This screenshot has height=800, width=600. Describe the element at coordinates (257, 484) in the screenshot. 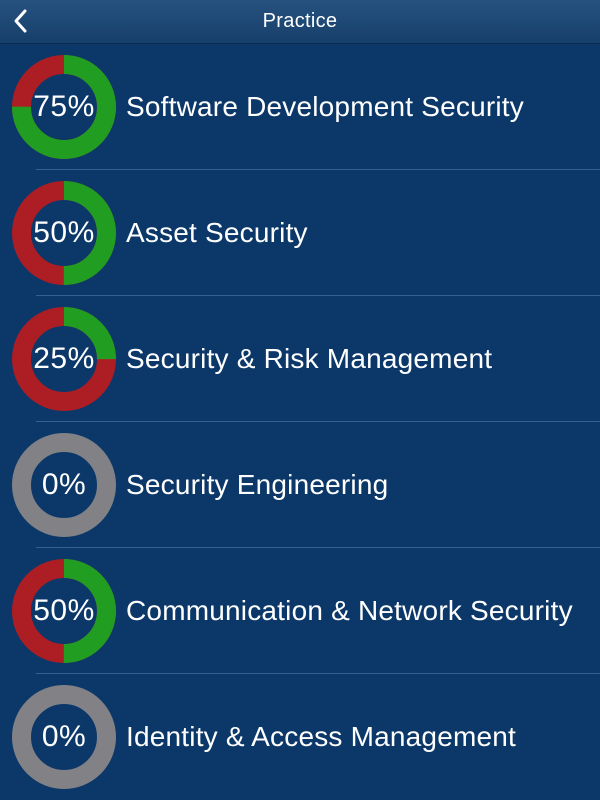

I see `category-title: Security Engineering` at that location.